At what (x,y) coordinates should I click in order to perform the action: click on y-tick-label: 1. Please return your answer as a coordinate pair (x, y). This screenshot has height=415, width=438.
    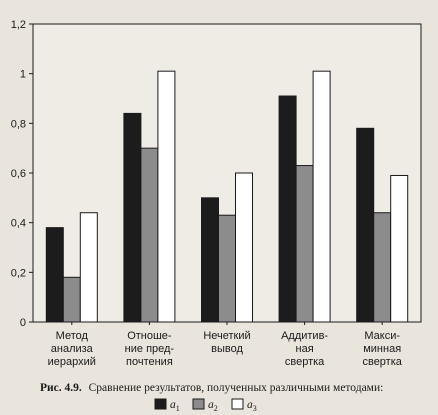
    Looking at the image, I should click on (23, 75).